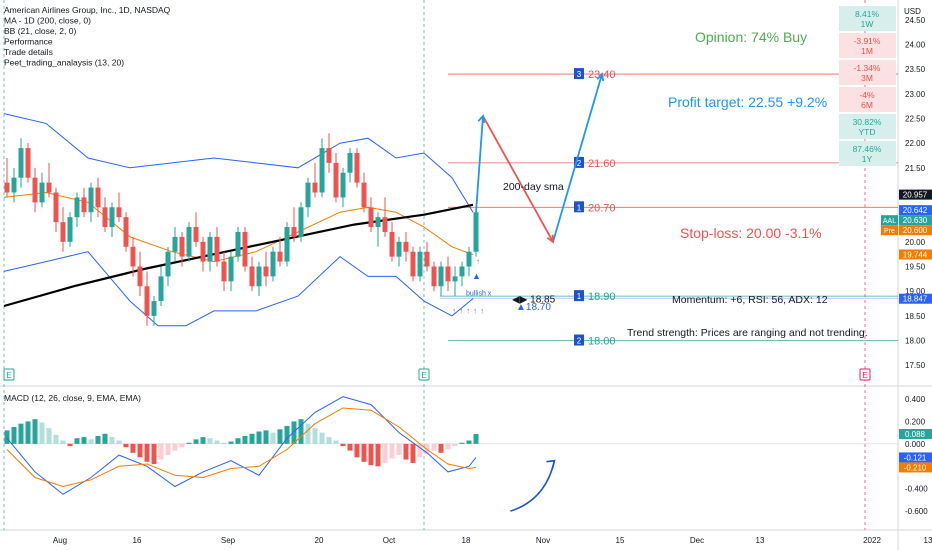  Describe the element at coordinates (600, 77) in the screenshot. I see `arrowhead-up` at that location.